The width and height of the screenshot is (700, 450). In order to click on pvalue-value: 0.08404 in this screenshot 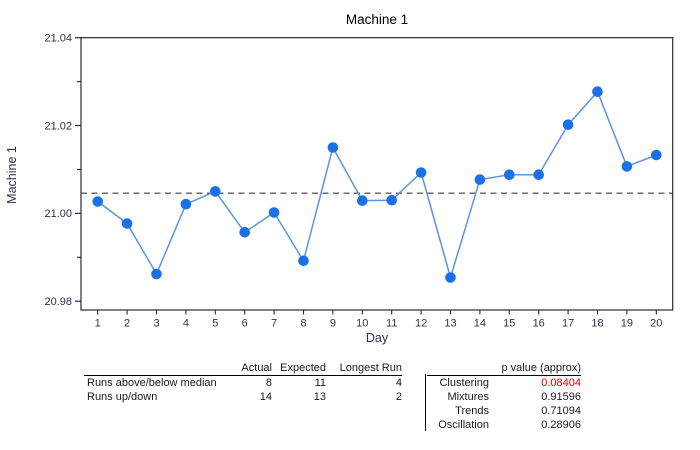, I will do `click(561, 383)`.